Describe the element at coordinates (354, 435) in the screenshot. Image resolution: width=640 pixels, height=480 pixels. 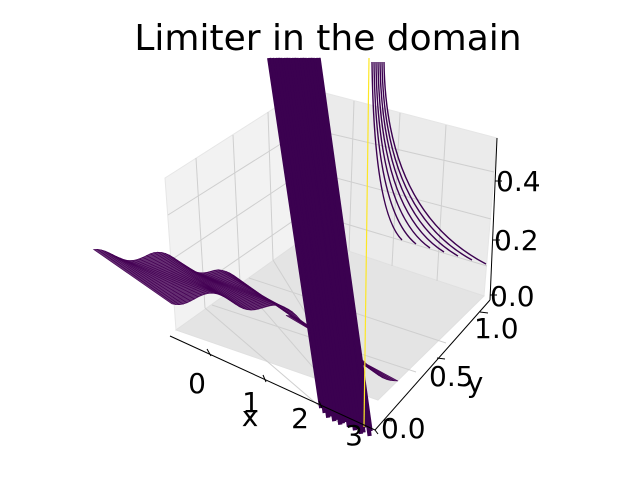
I see `x-tick-label: 3` at that location.